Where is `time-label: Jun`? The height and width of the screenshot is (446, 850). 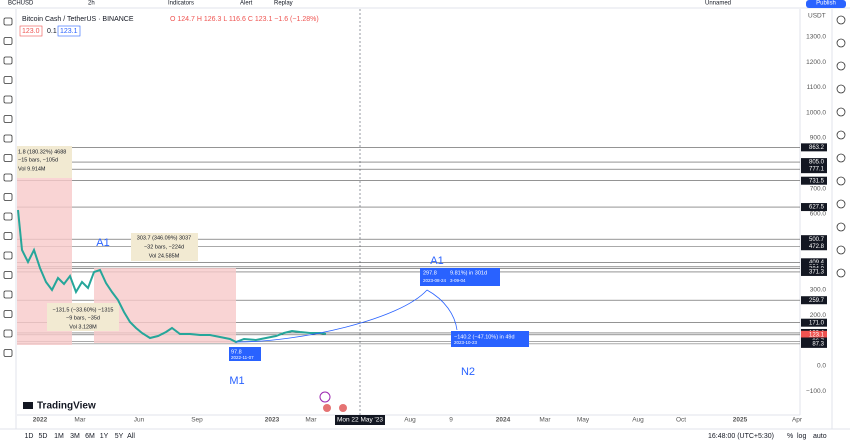 time-label: Jun is located at coordinates (139, 420).